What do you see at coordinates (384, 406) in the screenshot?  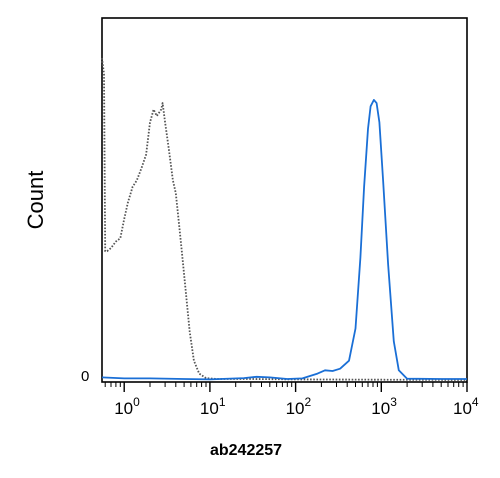 I see `x-tick-label: 10³` at bounding box center [384, 406].